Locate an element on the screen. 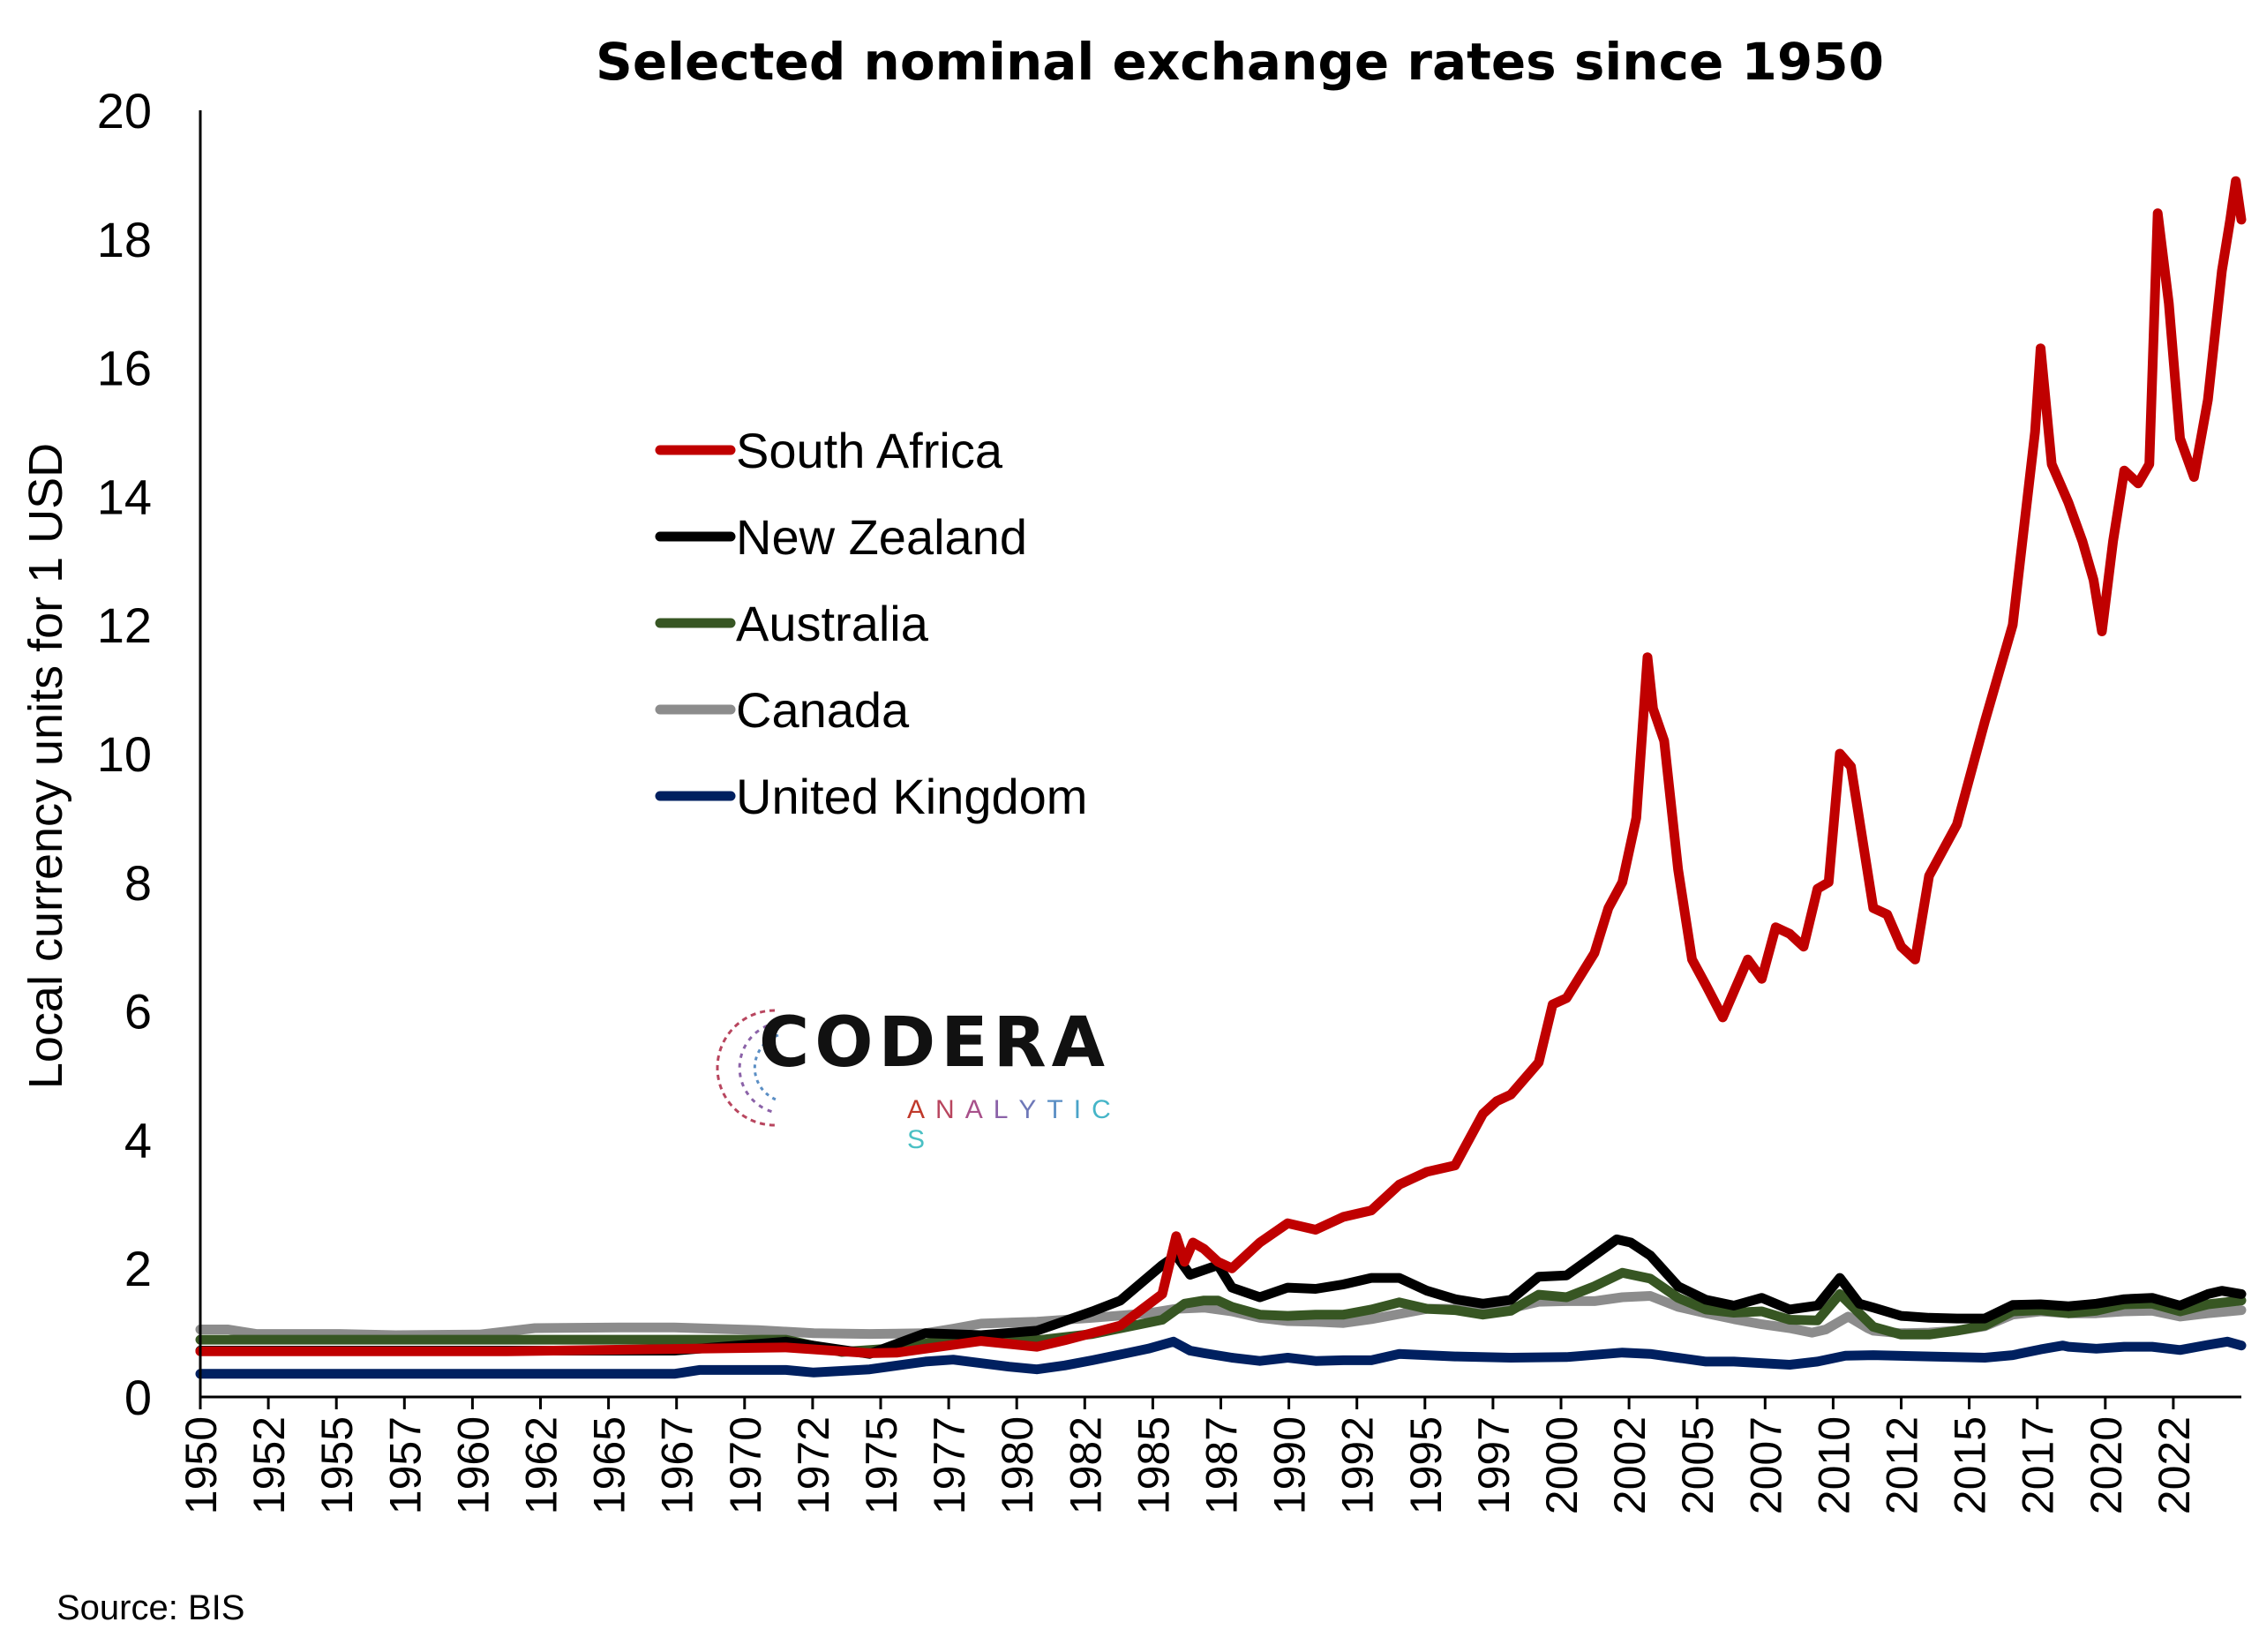 The image size is (2259, 1652). y-tick-label: 18 is located at coordinates (124, 240).